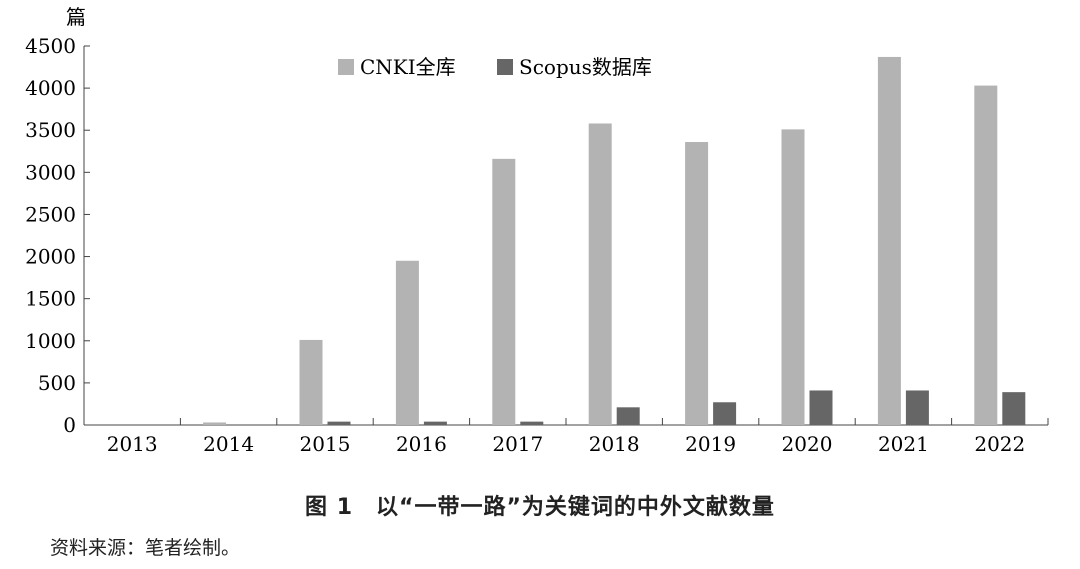  What do you see at coordinates (69, 425) in the screenshot?
I see `y-tick-label: 0` at bounding box center [69, 425].